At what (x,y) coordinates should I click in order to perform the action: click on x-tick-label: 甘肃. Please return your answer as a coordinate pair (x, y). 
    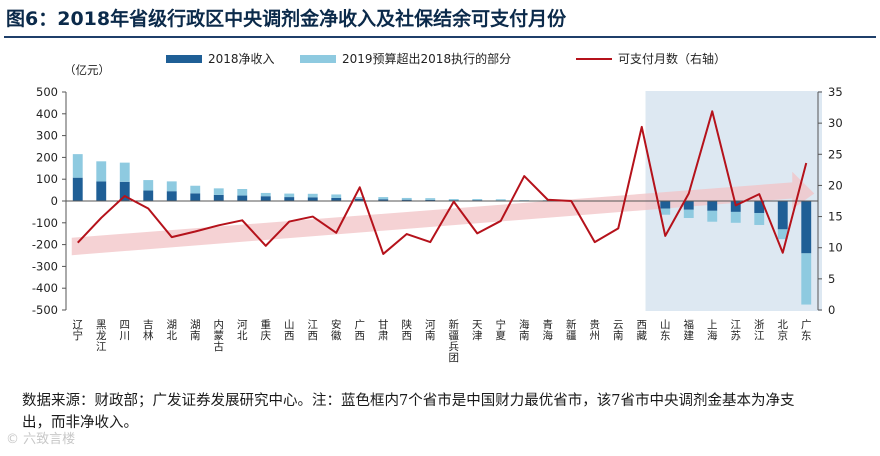
    Looking at the image, I should click on (383, 330).